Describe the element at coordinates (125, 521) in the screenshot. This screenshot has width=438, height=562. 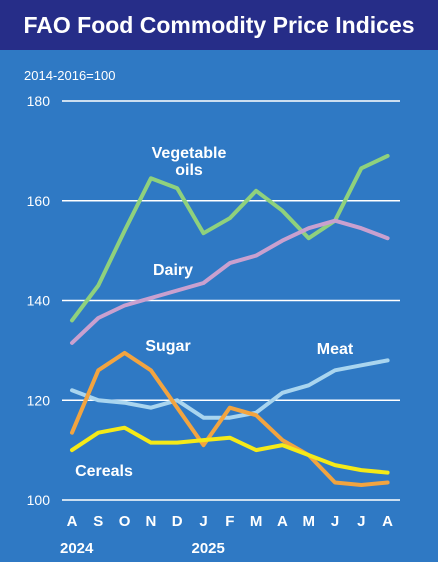
I see `x-tick-label: O` at that location.